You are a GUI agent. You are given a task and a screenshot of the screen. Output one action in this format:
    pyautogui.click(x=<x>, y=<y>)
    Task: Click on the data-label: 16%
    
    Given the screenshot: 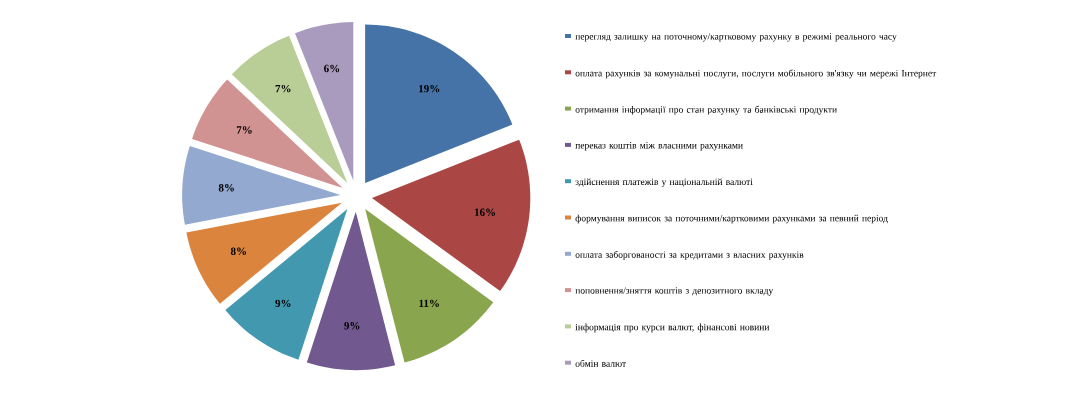 What is the action you would take?
    pyautogui.click(x=485, y=212)
    